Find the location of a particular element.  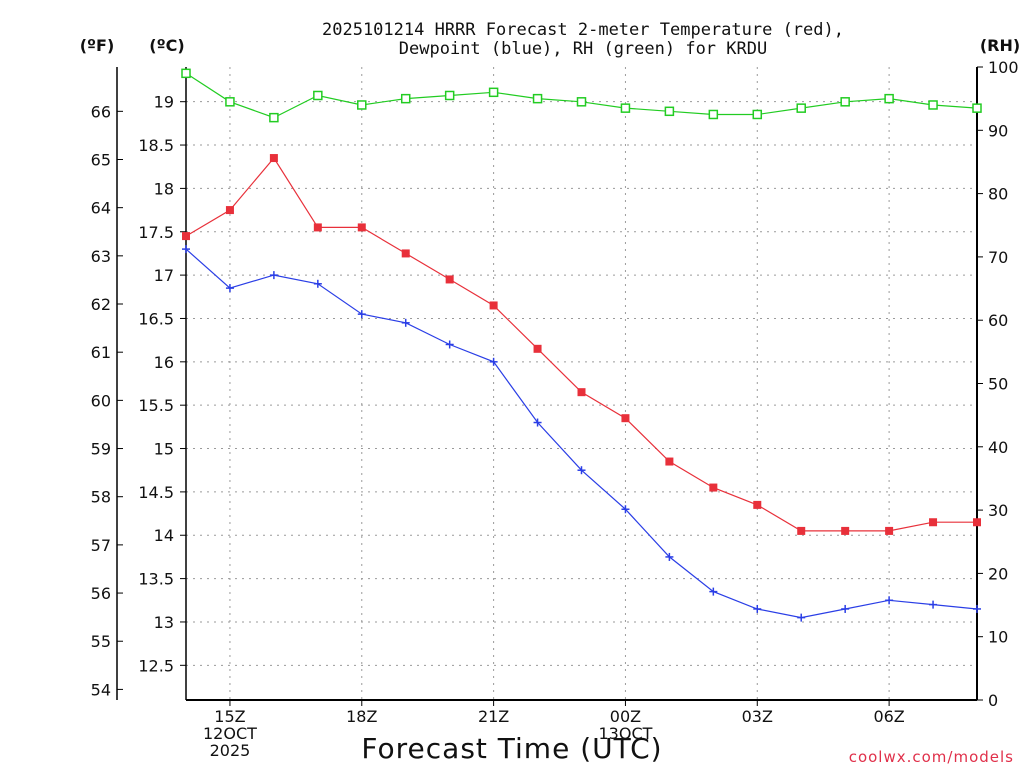

fahrenheit-axis-unit: (ºF) is located at coordinates (97, 45).